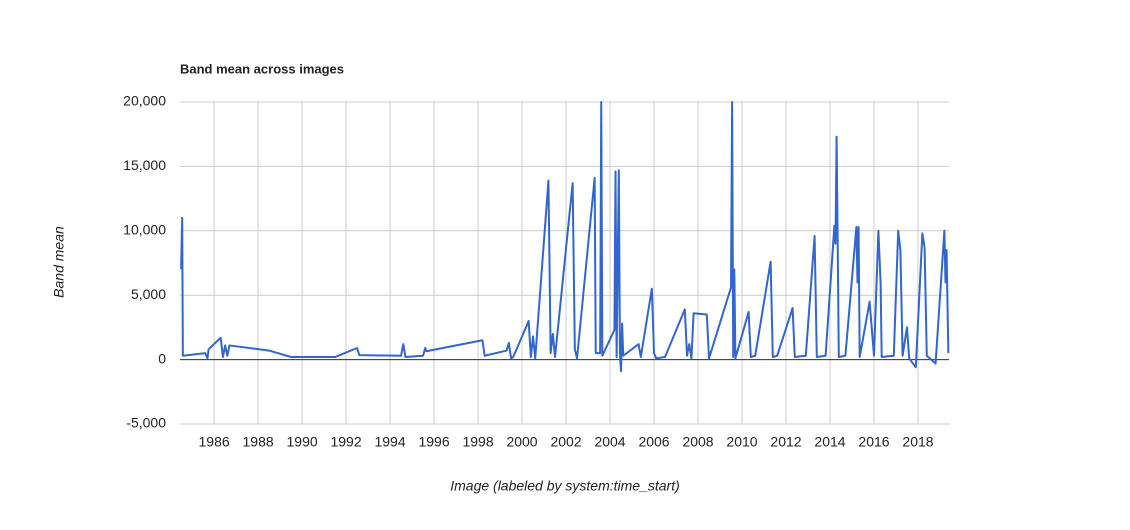  I want to click on x-tick-label: 2006, so click(653, 442).